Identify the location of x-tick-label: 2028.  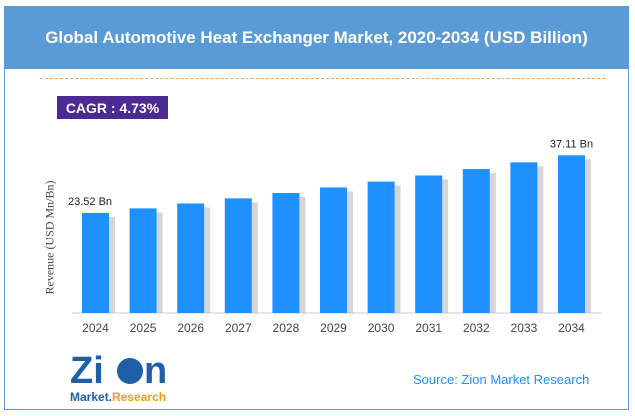
(286, 328).